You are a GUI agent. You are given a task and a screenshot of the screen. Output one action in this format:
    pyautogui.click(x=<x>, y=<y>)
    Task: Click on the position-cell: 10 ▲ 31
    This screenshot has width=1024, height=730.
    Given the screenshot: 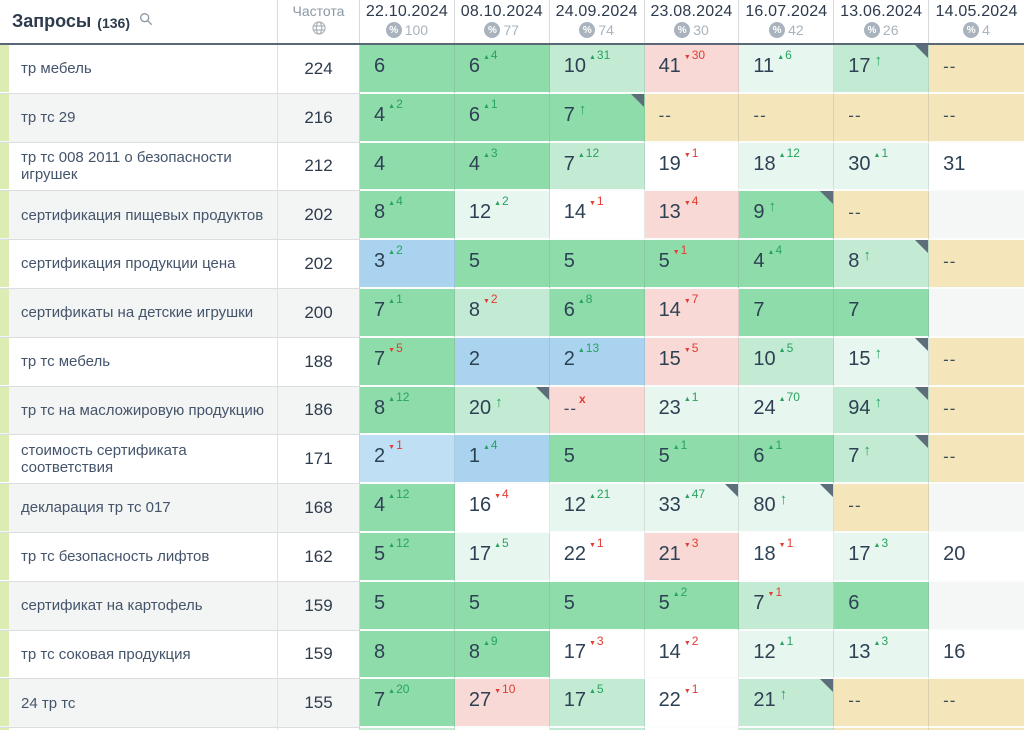 What is the action you would take?
    pyautogui.click(x=597, y=69)
    